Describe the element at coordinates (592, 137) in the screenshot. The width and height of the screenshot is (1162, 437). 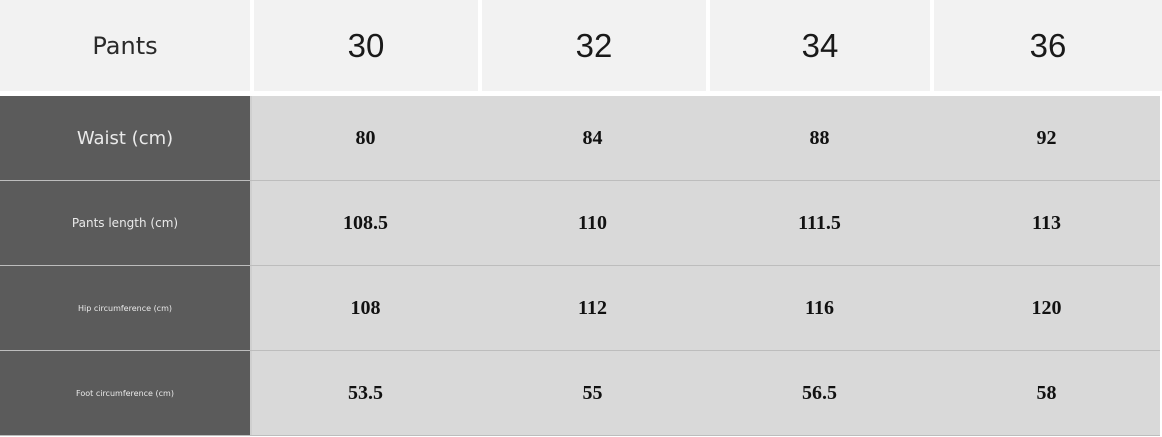
I see `table-cell: 84` at that location.